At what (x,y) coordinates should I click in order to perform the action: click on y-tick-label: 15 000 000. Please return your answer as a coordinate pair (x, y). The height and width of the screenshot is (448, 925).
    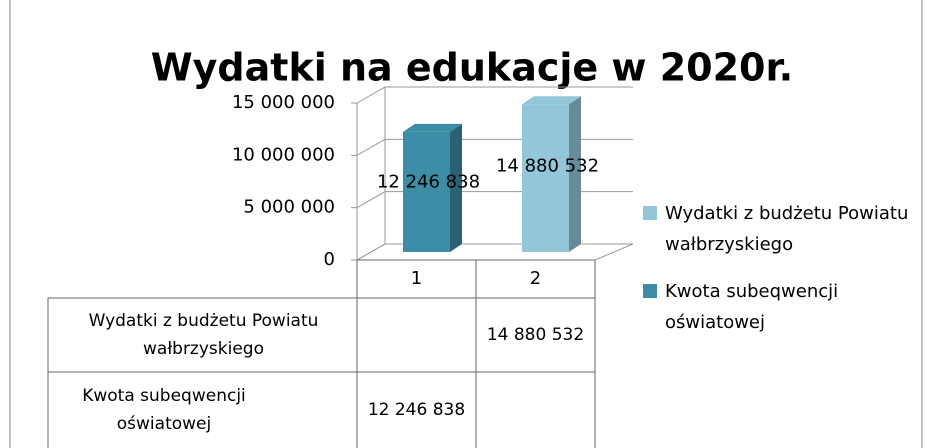
    Looking at the image, I should click on (283, 102).